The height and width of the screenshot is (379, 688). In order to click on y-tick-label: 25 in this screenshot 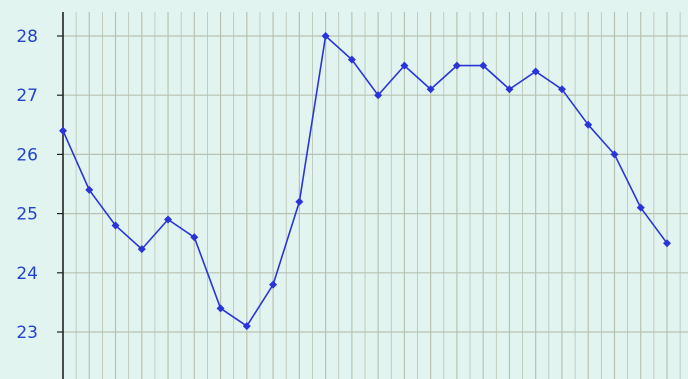, I will do `click(27, 215)`.